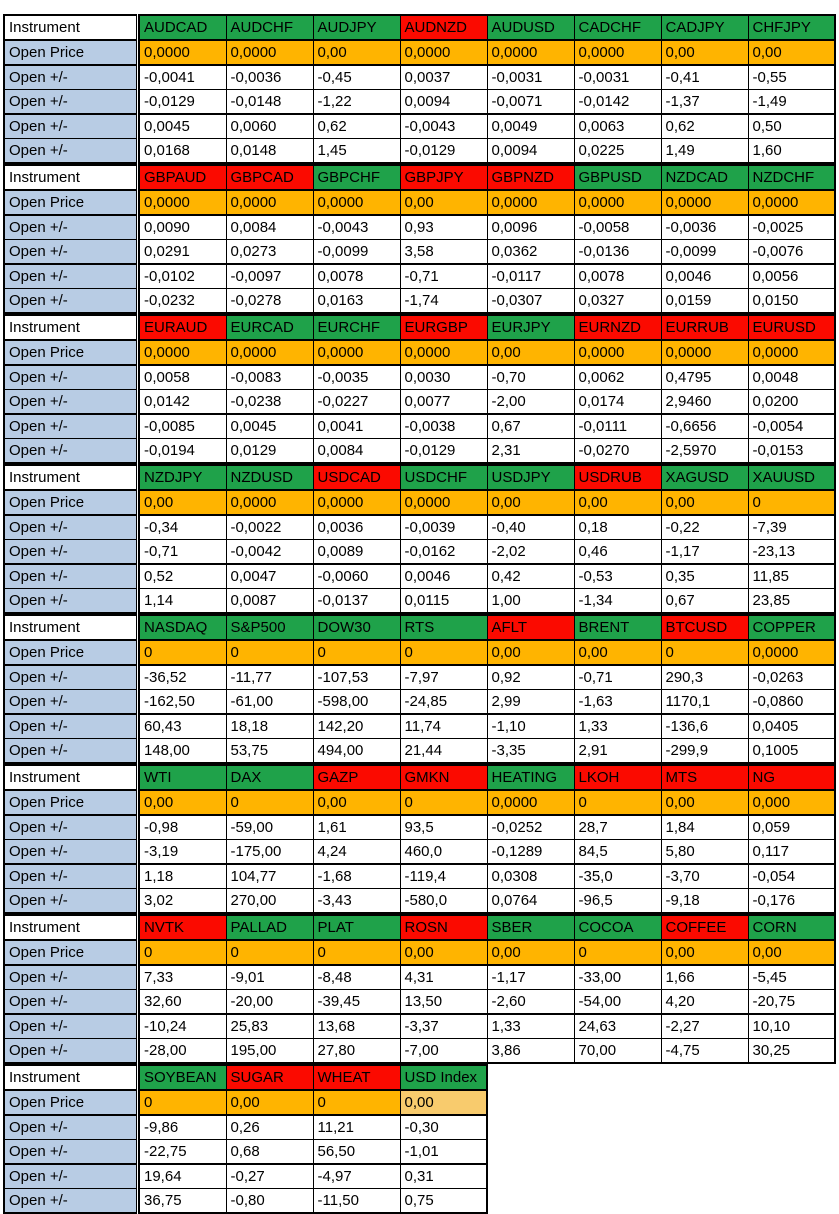  I want to click on open-change-cell: -0,0278, so click(269, 301).